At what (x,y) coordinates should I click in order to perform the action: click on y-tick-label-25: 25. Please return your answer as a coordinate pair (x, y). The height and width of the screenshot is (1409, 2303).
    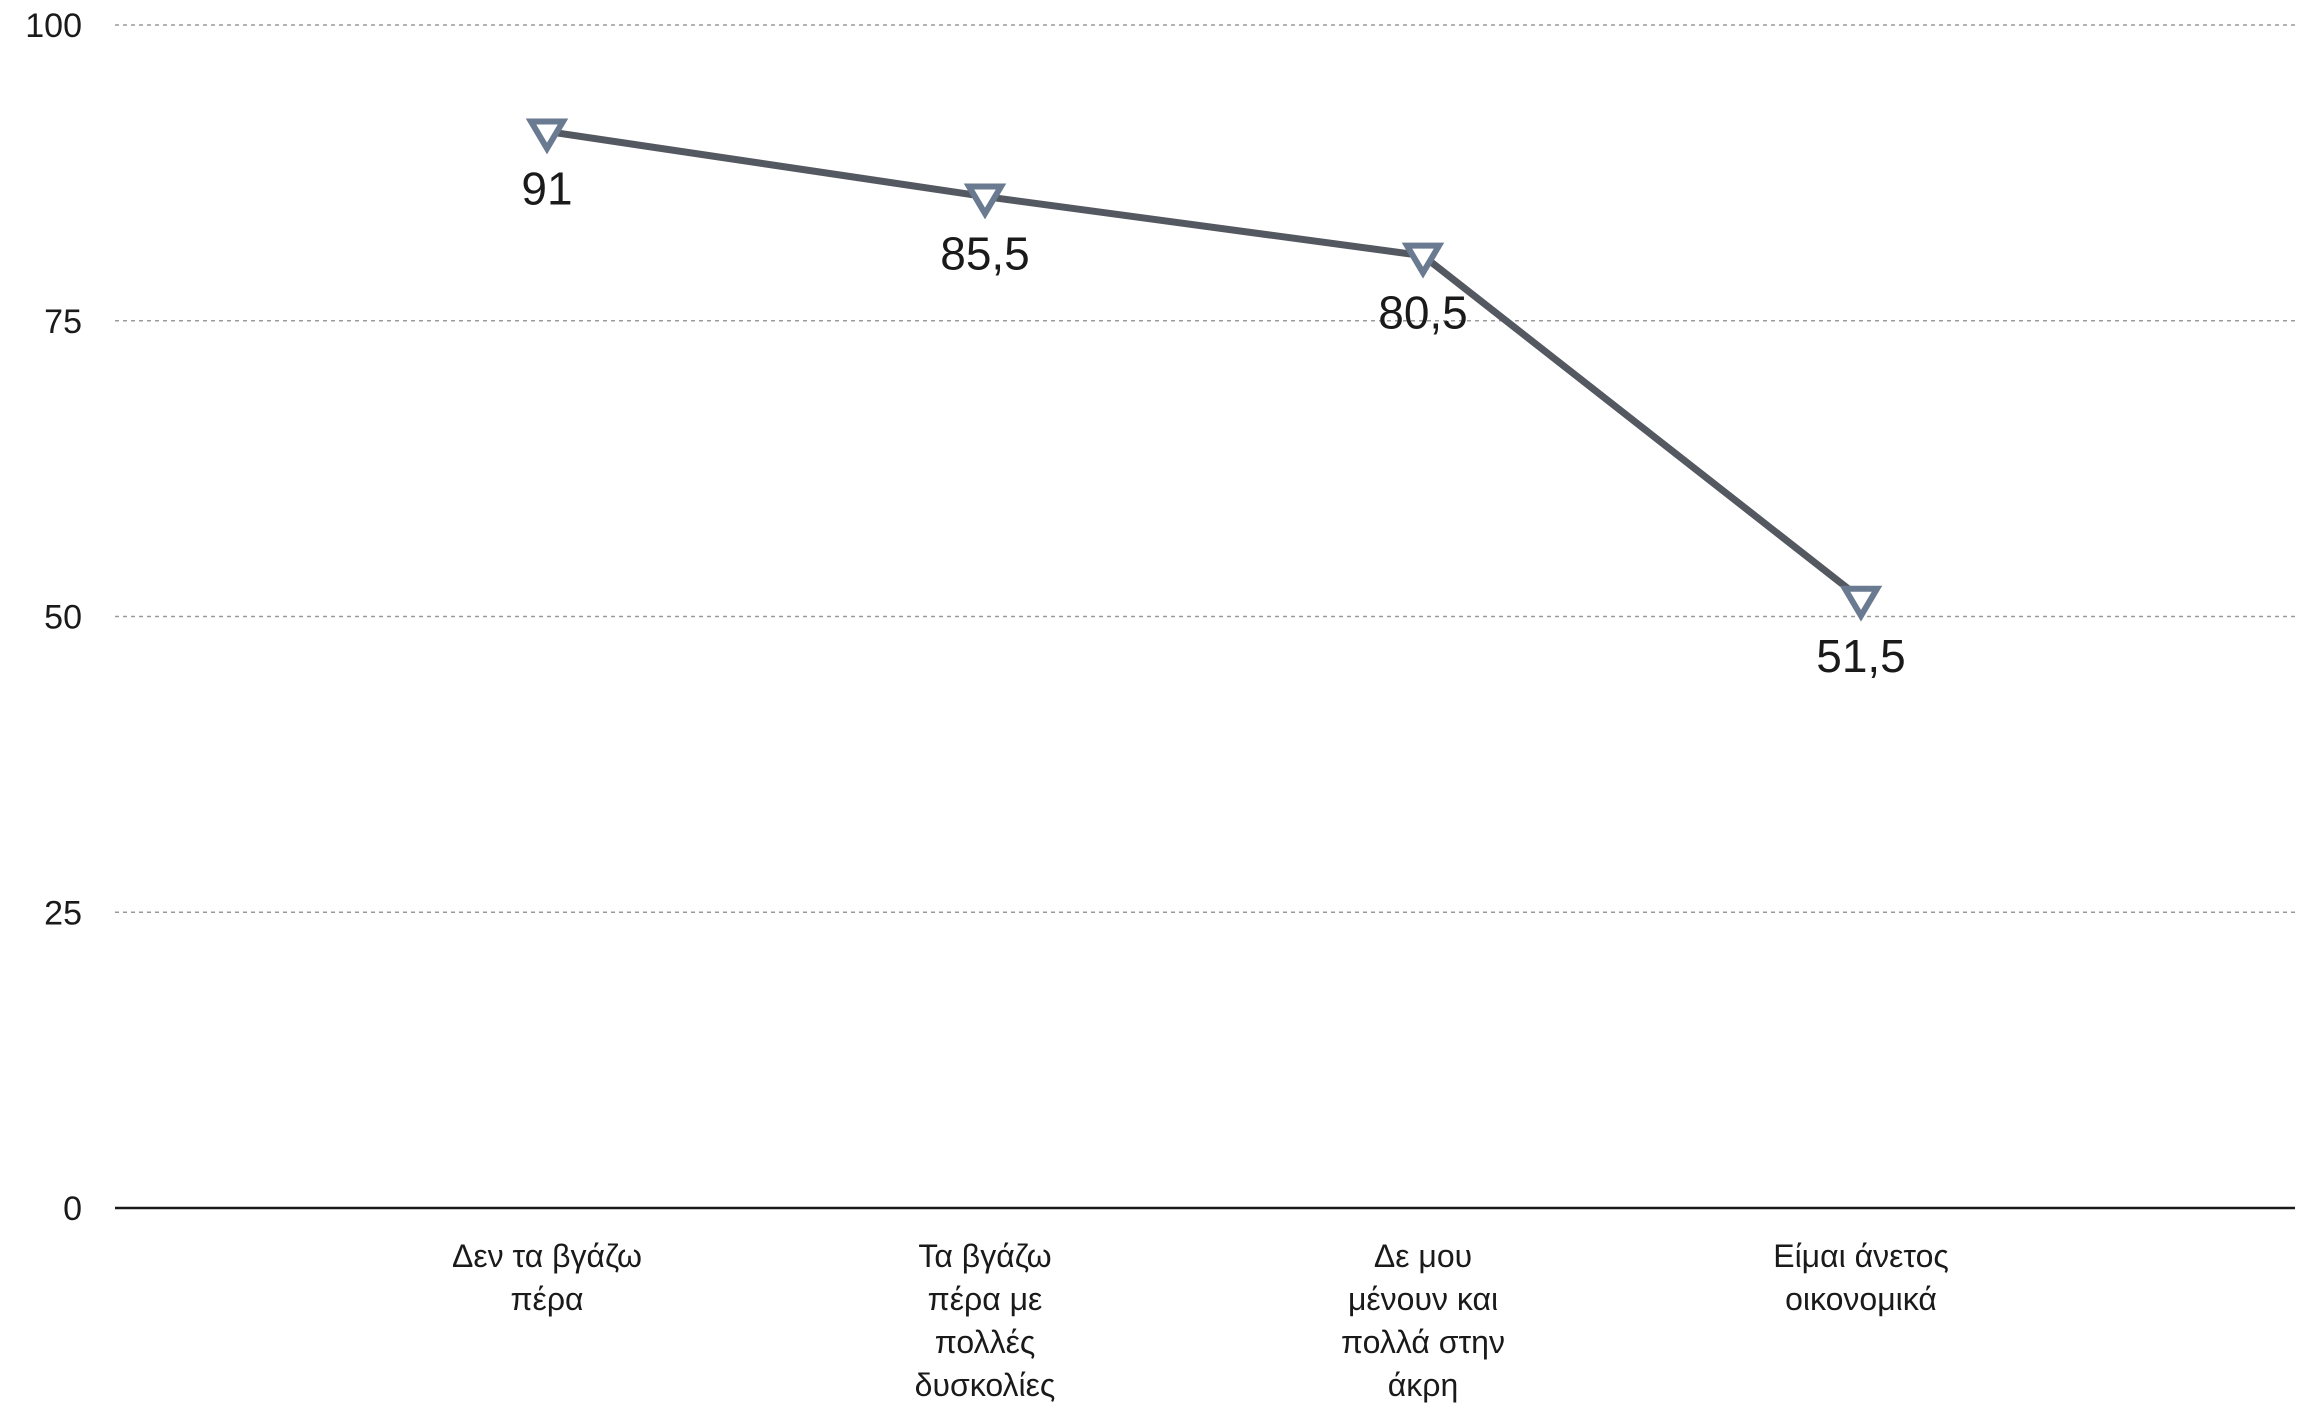
    Looking at the image, I should click on (63, 913).